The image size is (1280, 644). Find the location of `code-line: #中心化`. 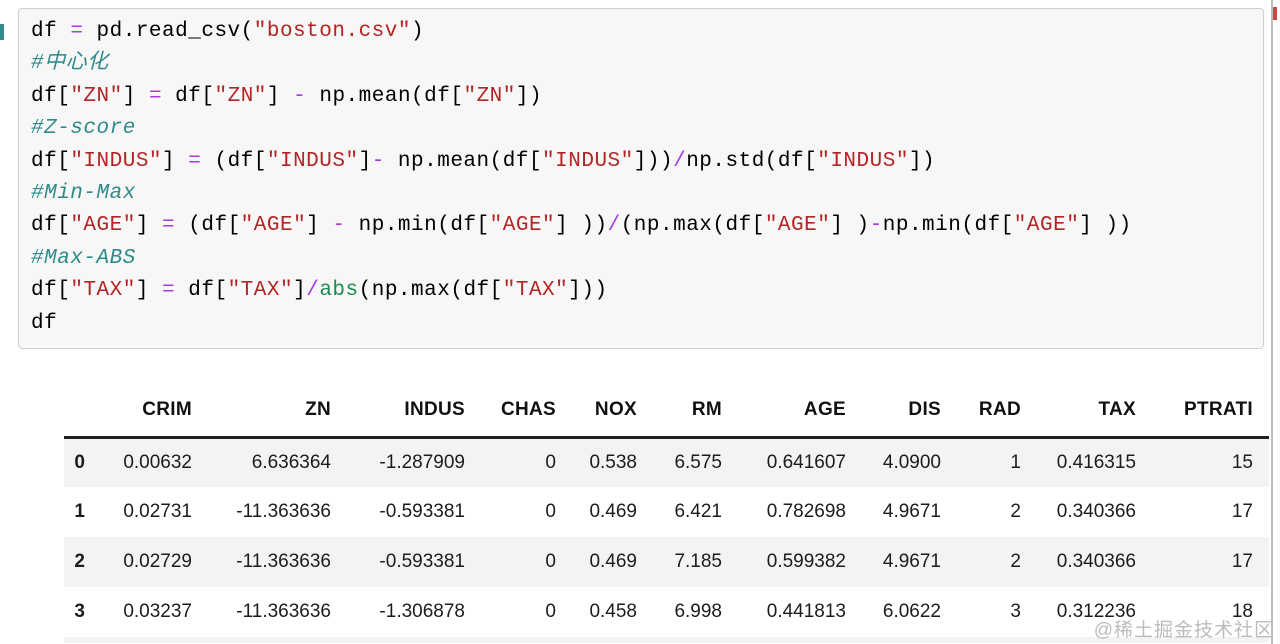

code-line: #中心化 is located at coordinates (641, 64).